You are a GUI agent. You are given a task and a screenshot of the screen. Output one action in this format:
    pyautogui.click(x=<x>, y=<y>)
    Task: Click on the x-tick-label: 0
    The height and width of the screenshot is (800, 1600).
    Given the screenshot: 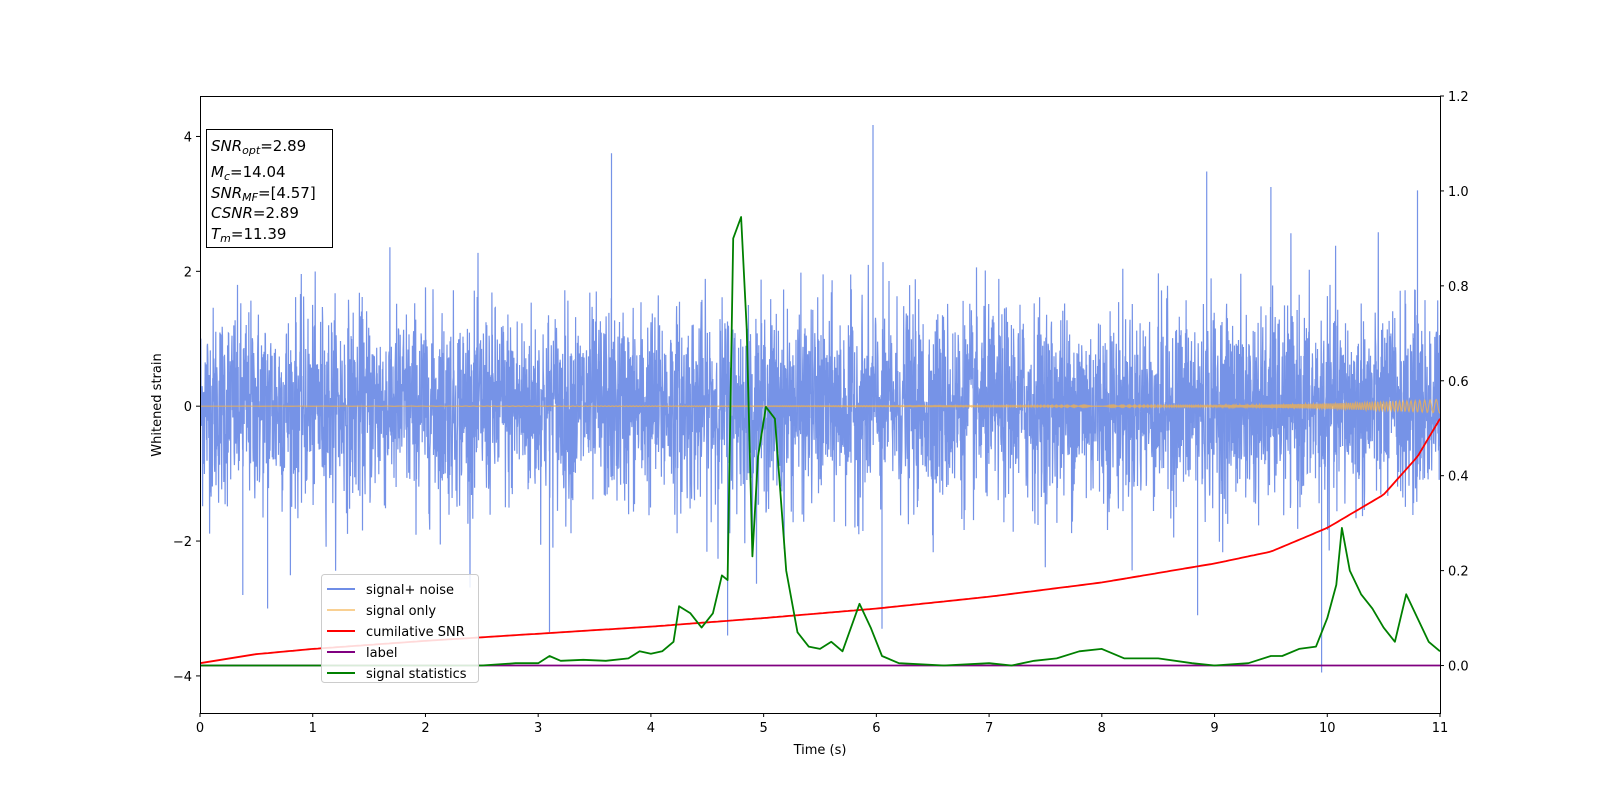 What is the action you would take?
    pyautogui.click(x=200, y=728)
    